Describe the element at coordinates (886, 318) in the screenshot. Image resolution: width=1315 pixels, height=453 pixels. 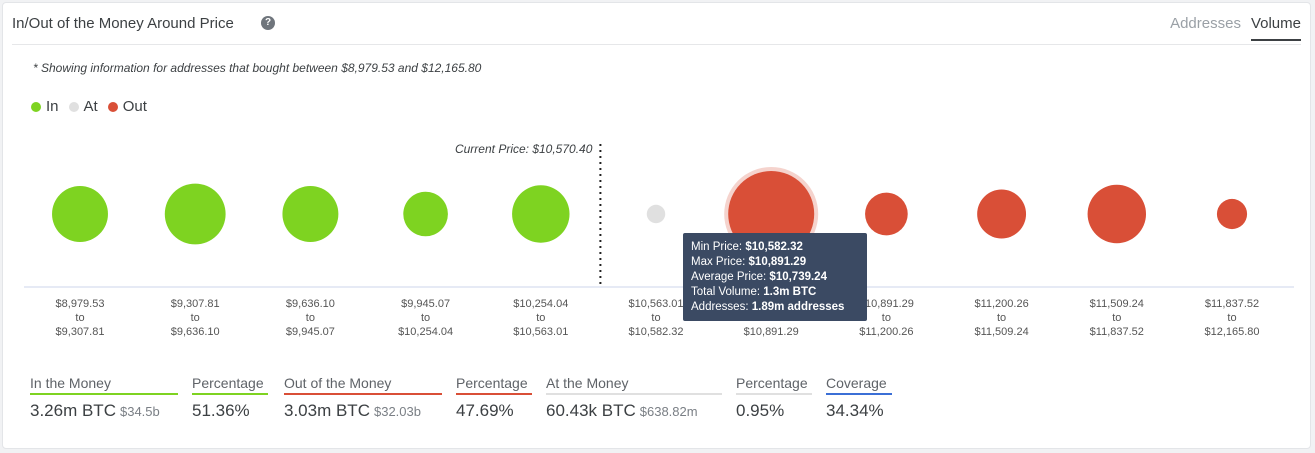
I see `tick-label-7-1: to` at that location.